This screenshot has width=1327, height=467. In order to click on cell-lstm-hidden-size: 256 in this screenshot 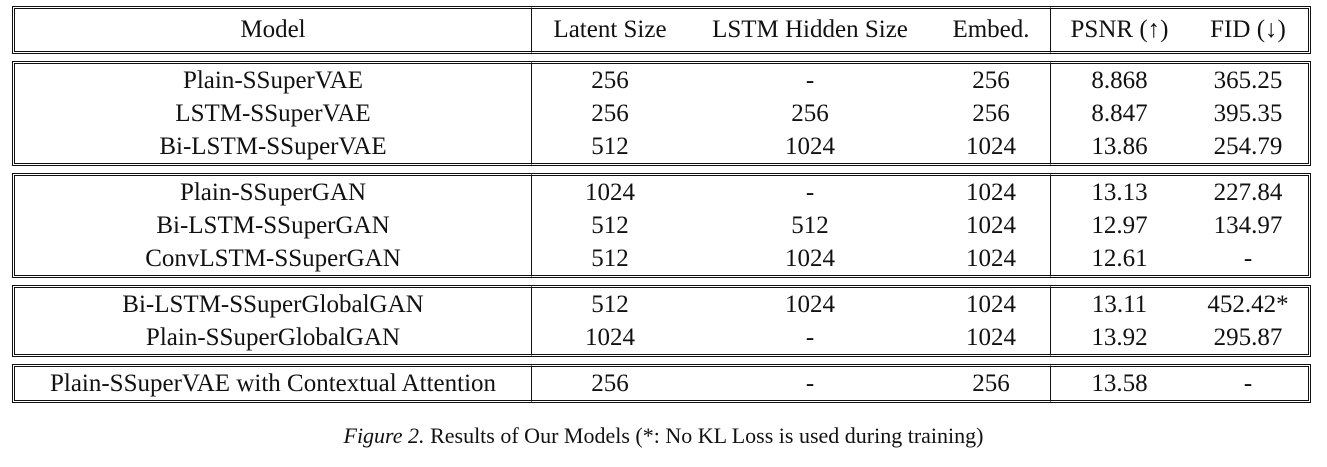, I will do `click(810, 113)`.